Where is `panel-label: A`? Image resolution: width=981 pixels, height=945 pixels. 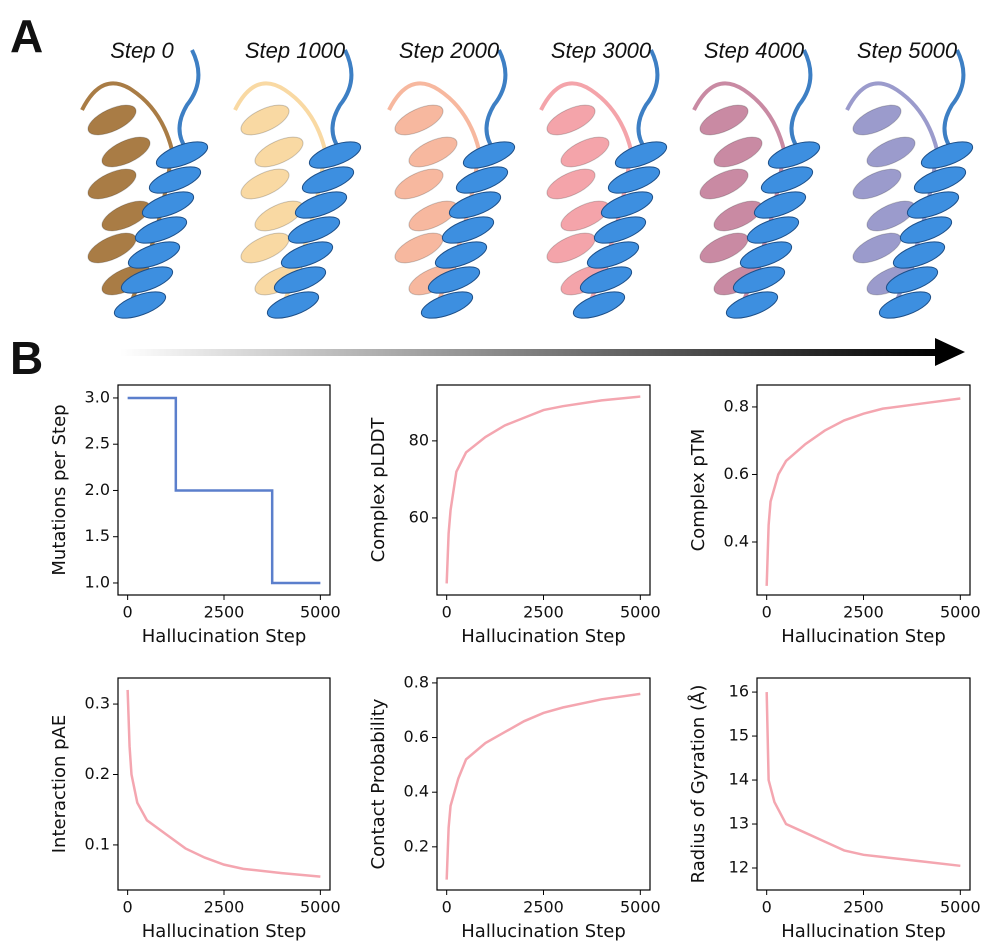 panel-label: A is located at coordinates (26, 36).